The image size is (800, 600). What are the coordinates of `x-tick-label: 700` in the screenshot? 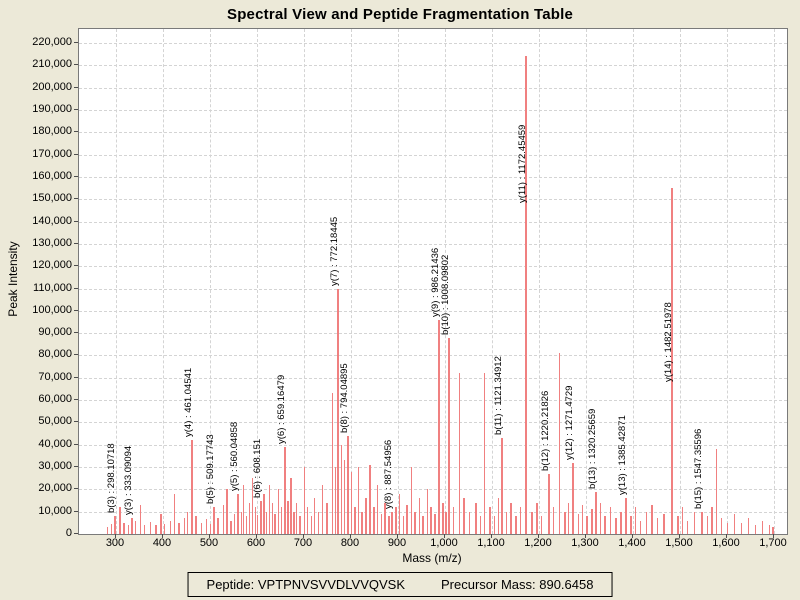 It's located at (303, 543).